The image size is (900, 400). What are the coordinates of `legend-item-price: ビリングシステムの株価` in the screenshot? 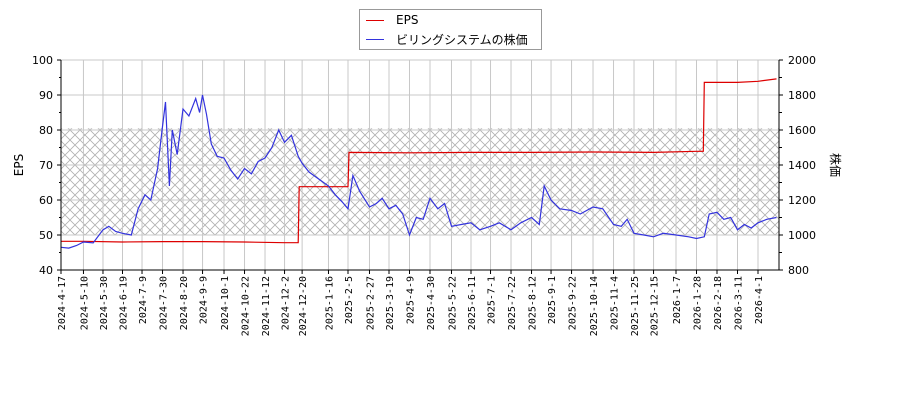 It's located at (447, 39).